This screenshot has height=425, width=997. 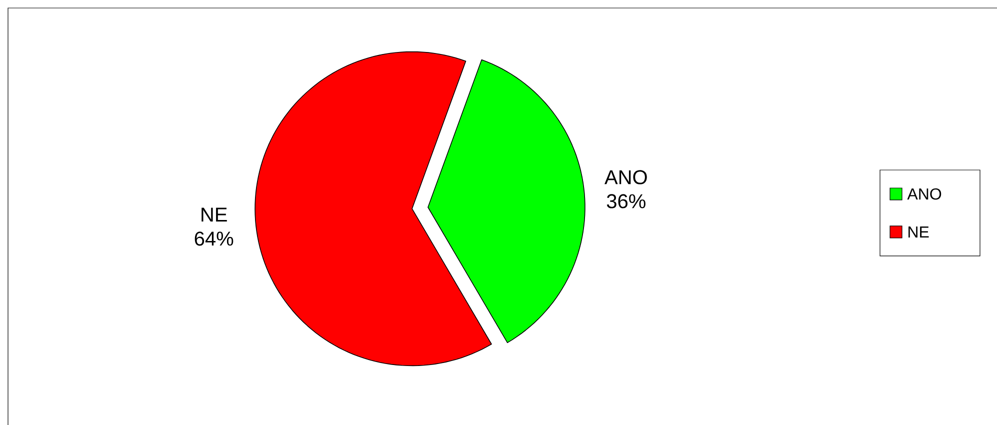 I want to click on legend-label: NE, so click(x=918, y=232).